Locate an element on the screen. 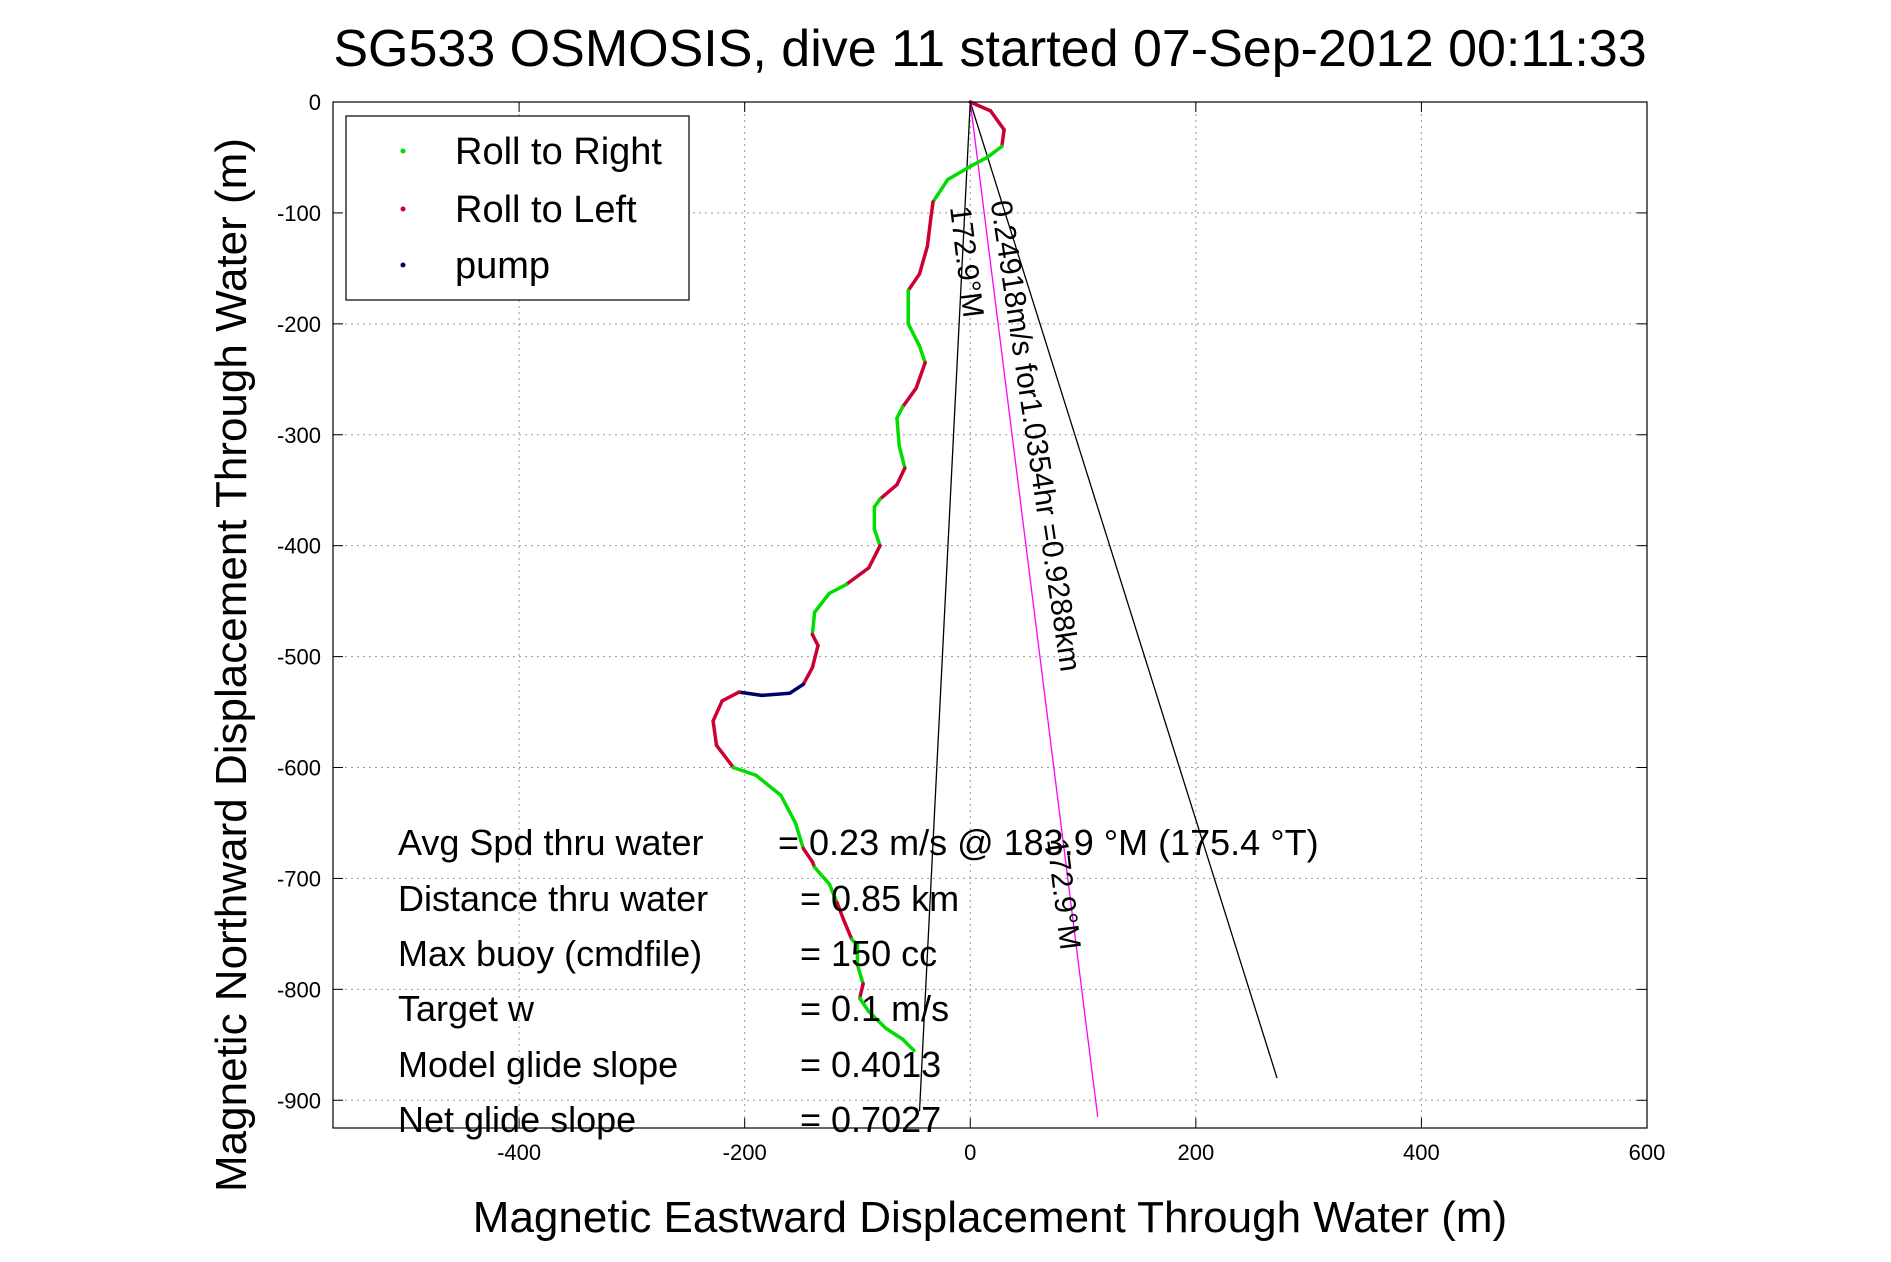 This screenshot has width=1891, height=1262. y-tick-label: -800 is located at coordinates (299, 989).